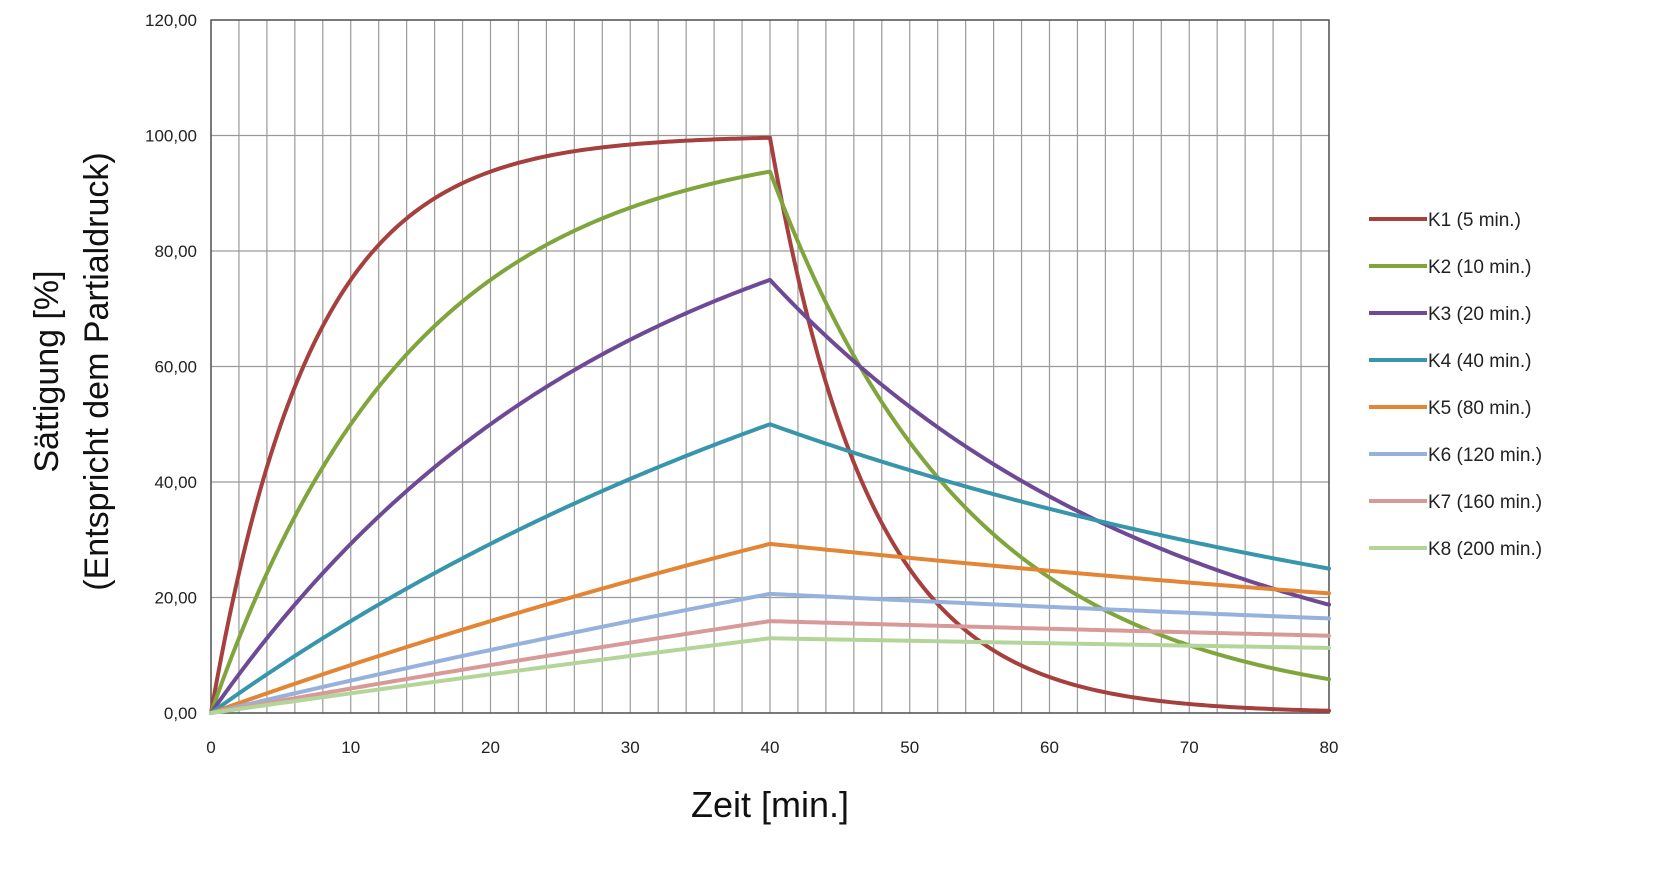 The image size is (1679, 882). I want to click on x-axis-title: Zeit [min.], so click(770, 804).